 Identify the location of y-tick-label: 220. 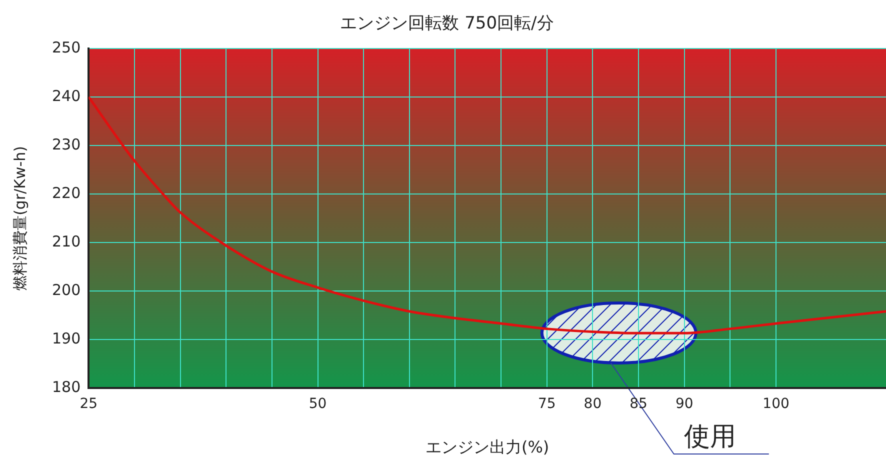
(66, 193).